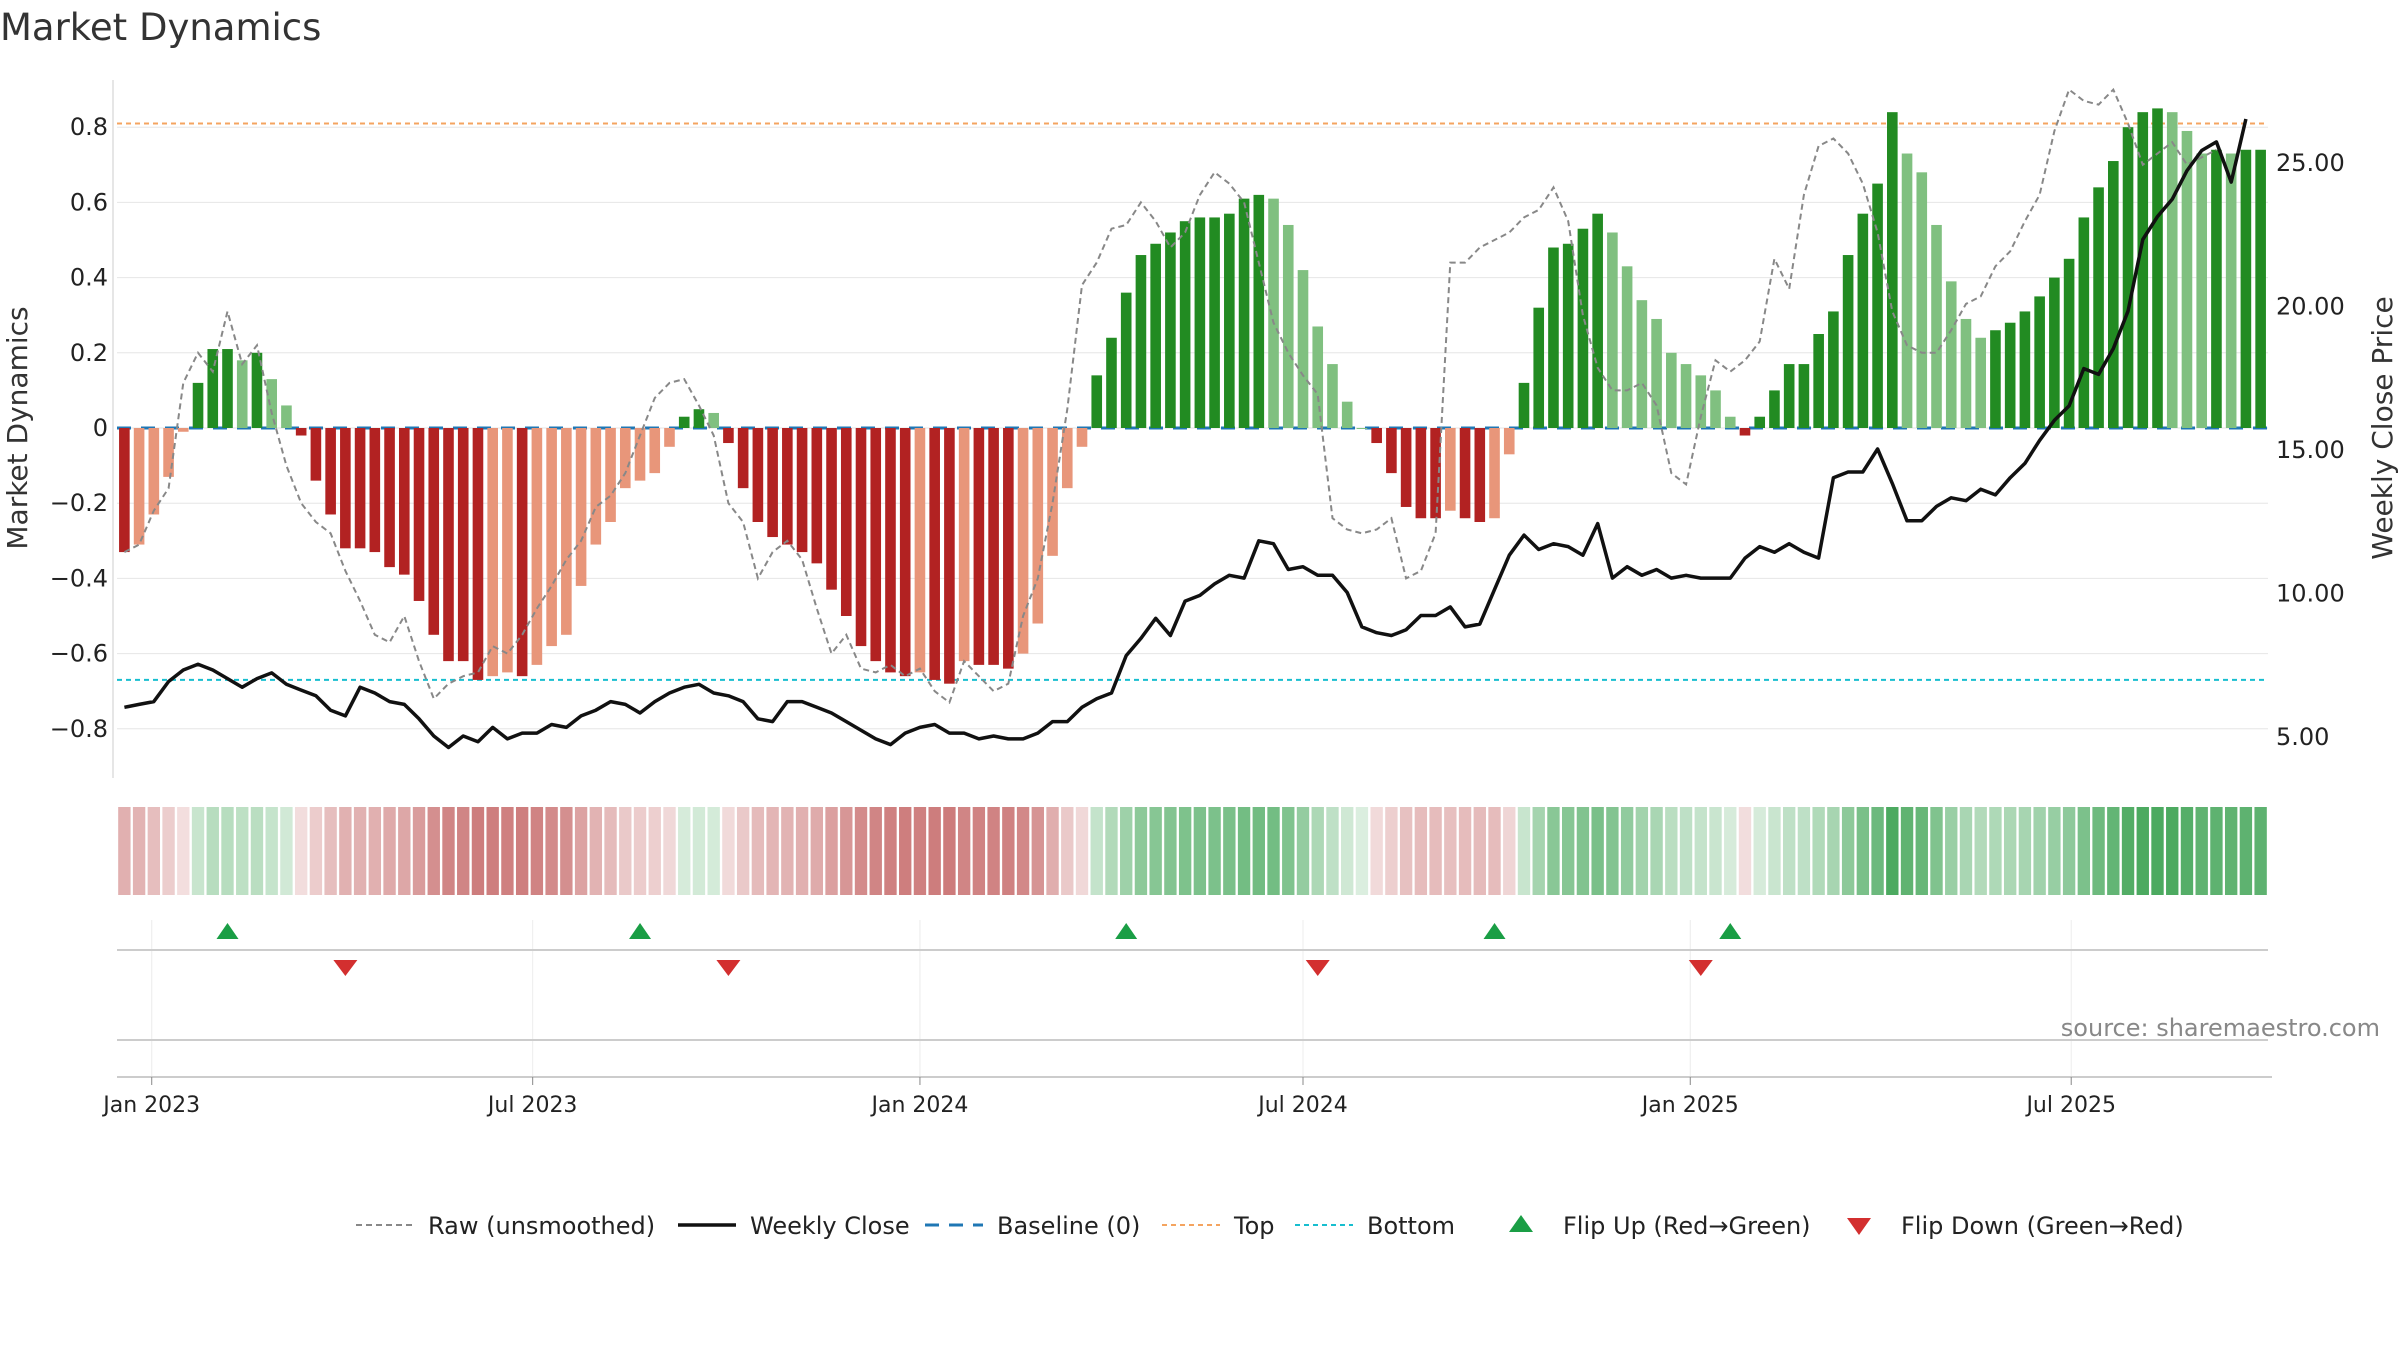 Image resolution: width=2400 pixels, height=1350 pixels. I want to click on flip-up-marker, so click(1494, 931).